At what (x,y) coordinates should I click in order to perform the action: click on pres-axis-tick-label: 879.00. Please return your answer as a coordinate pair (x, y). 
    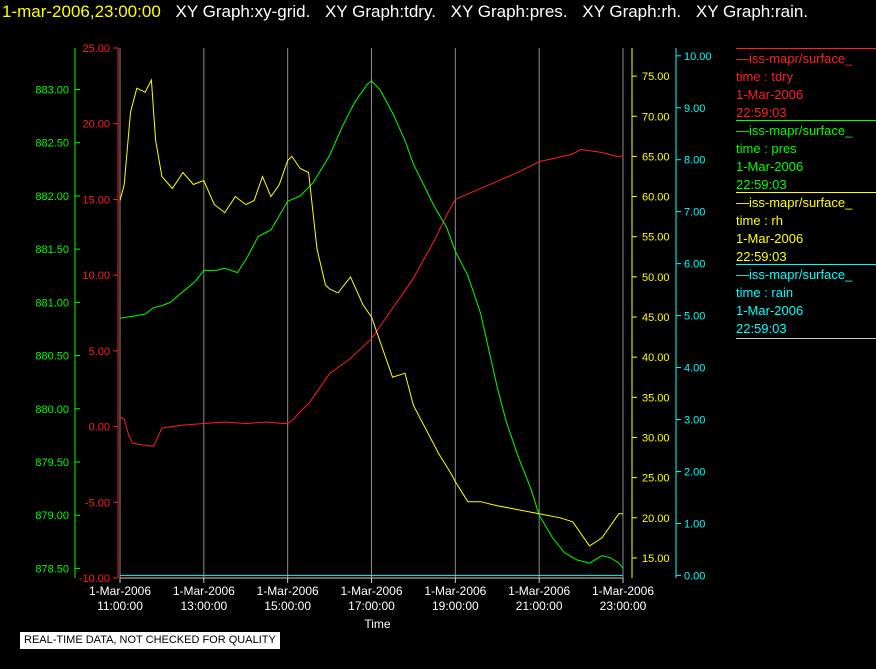
    Looking at the image, I should click on (52, 516).